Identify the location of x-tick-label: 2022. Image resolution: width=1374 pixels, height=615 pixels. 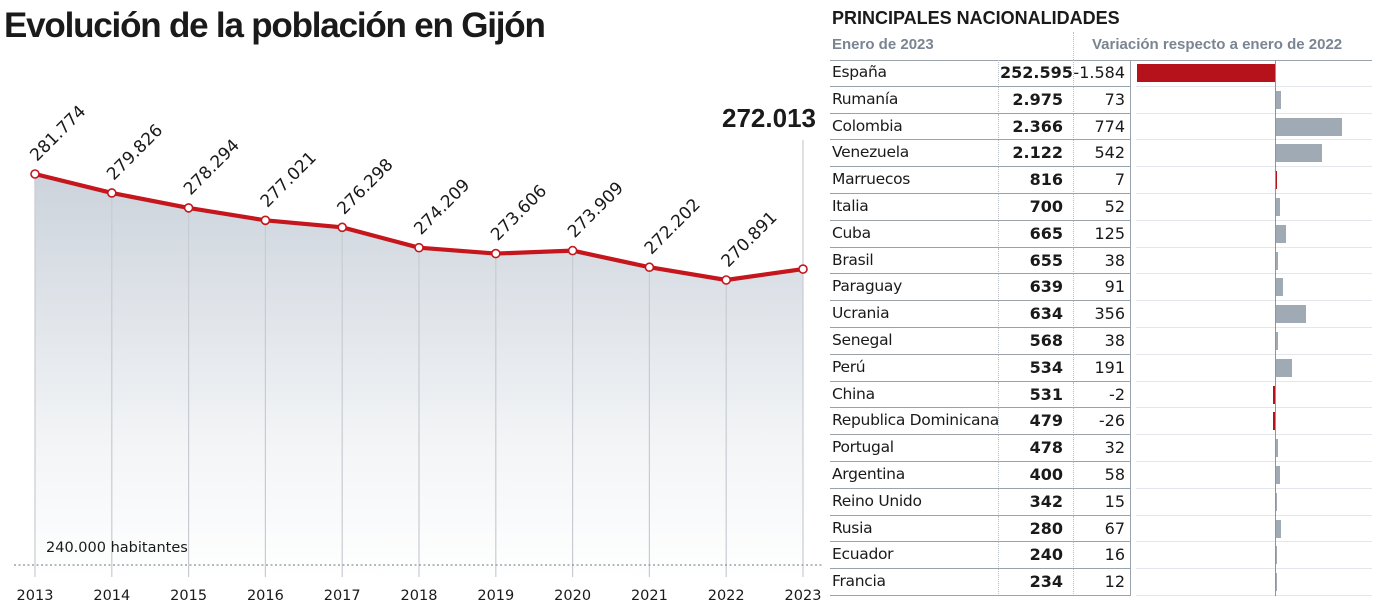
(726, 596).